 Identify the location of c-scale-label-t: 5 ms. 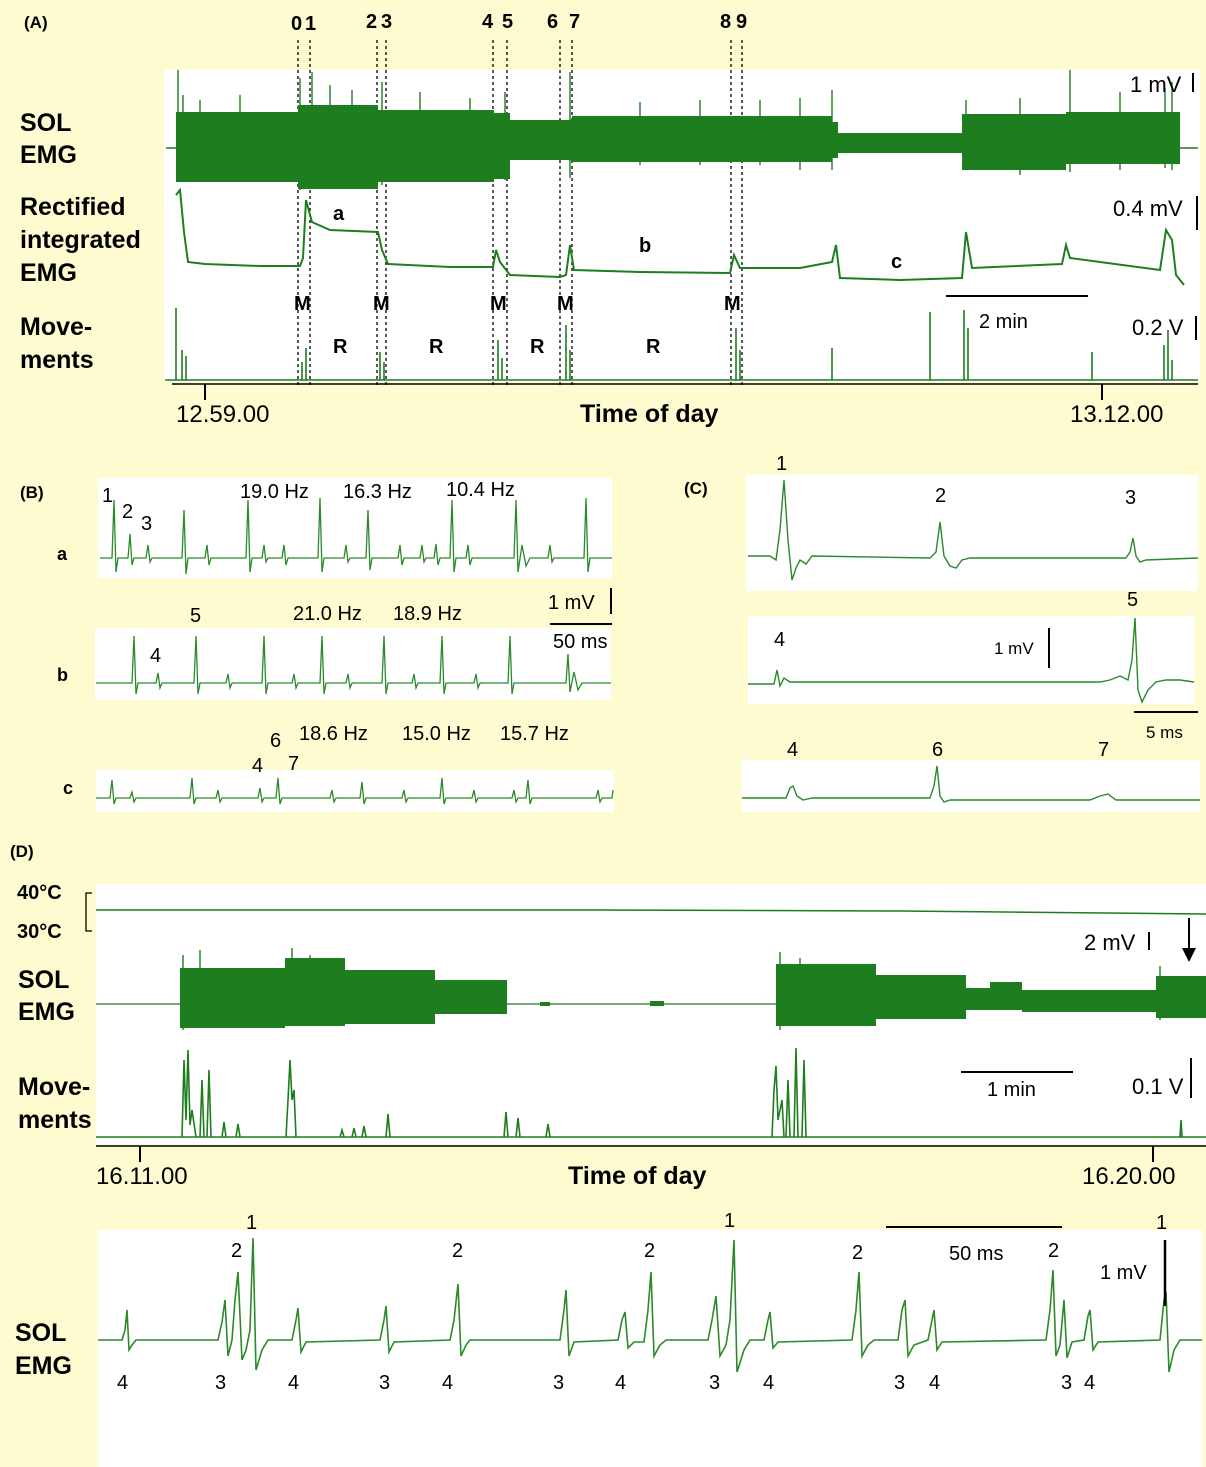
(1164, 732).